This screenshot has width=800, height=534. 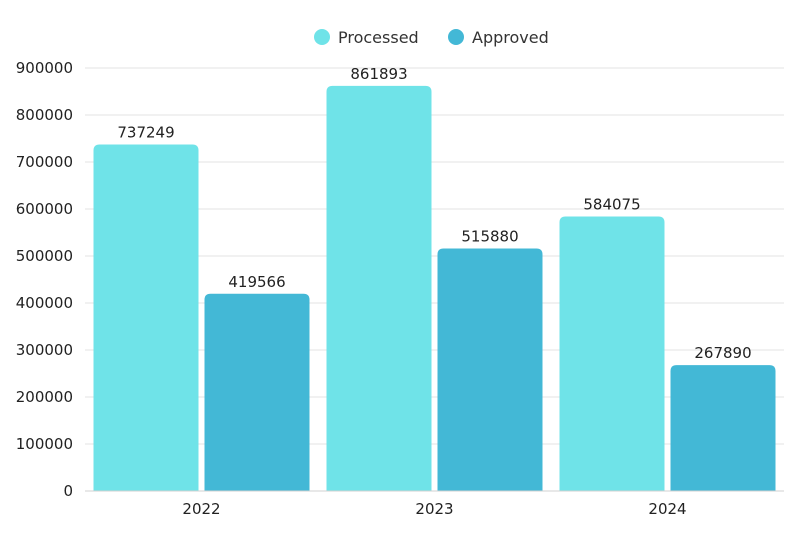 I want to click on legend-label: Approved, so click(x=510, y=37).